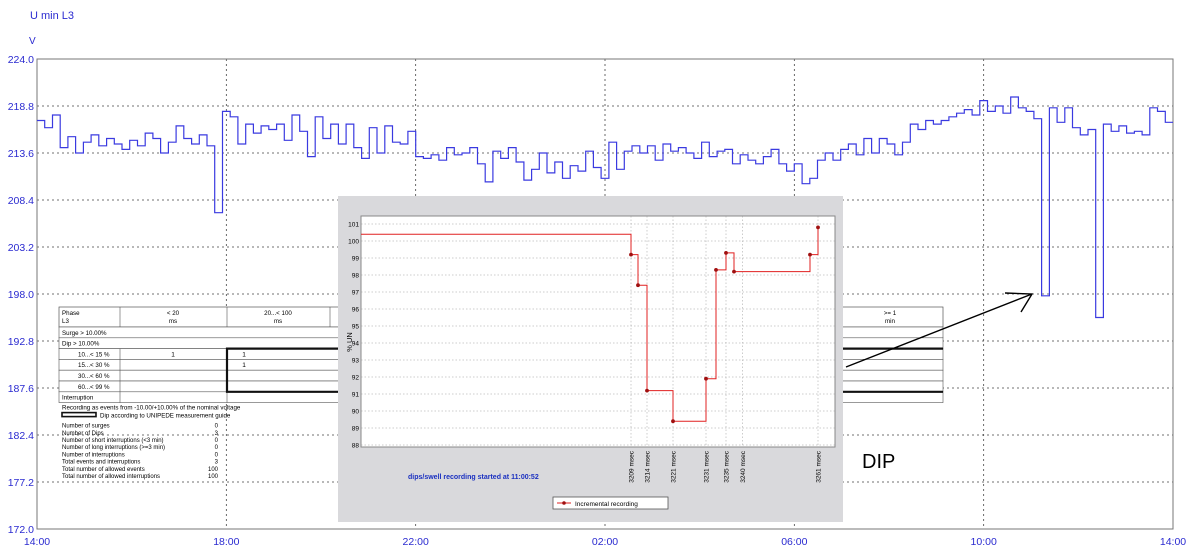 This screenshot has height=556, width=1192. Describe the element at coordinates (356, 344) in the screenshot. I see `inset-y-tick-label: 94` at that location.